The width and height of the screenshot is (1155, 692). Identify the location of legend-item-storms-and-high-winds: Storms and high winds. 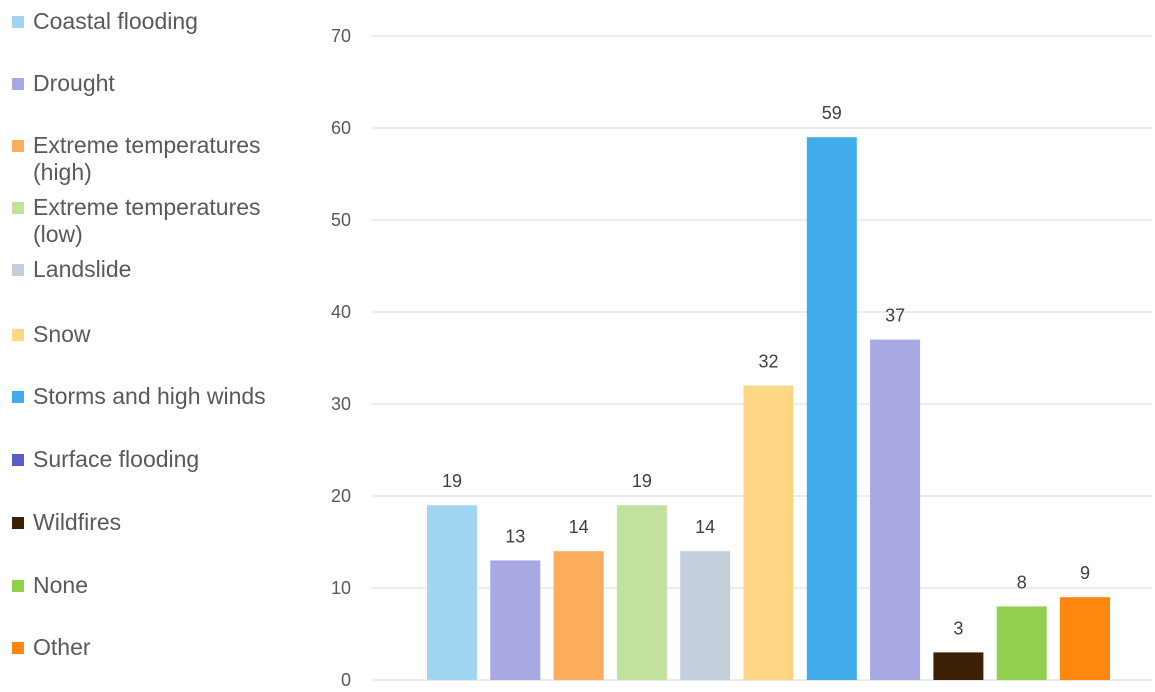
(162, 396).